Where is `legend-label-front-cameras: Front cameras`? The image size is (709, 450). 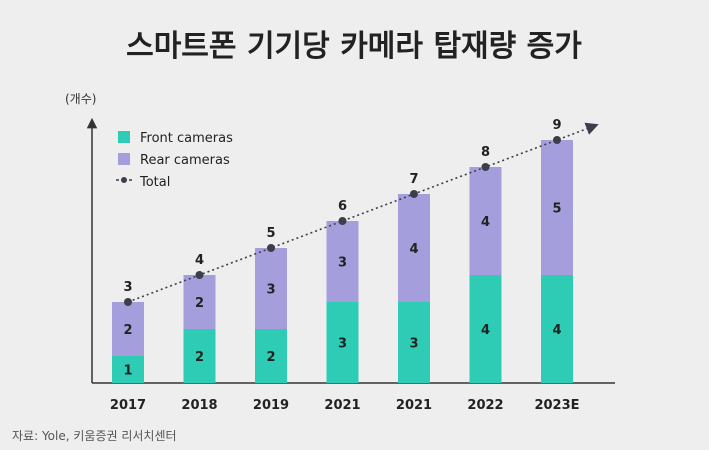
legend-label-front-cameras: Front cameras is located at coordinates (186, 138).